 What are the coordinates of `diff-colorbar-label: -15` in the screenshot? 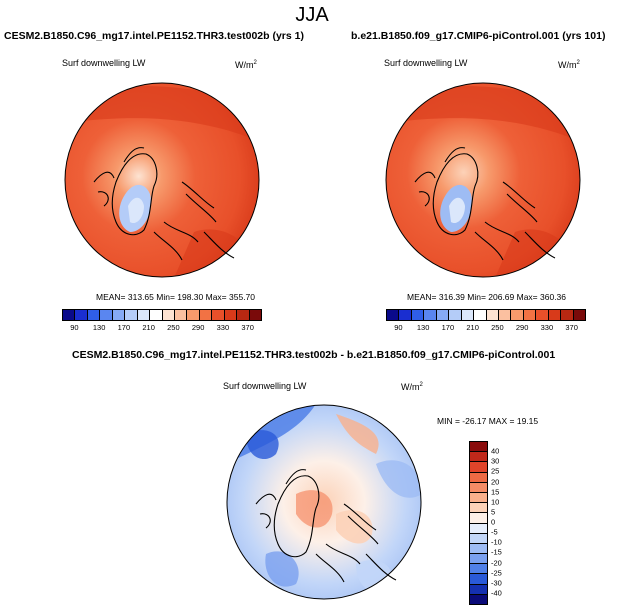 It's located at (496, 552).